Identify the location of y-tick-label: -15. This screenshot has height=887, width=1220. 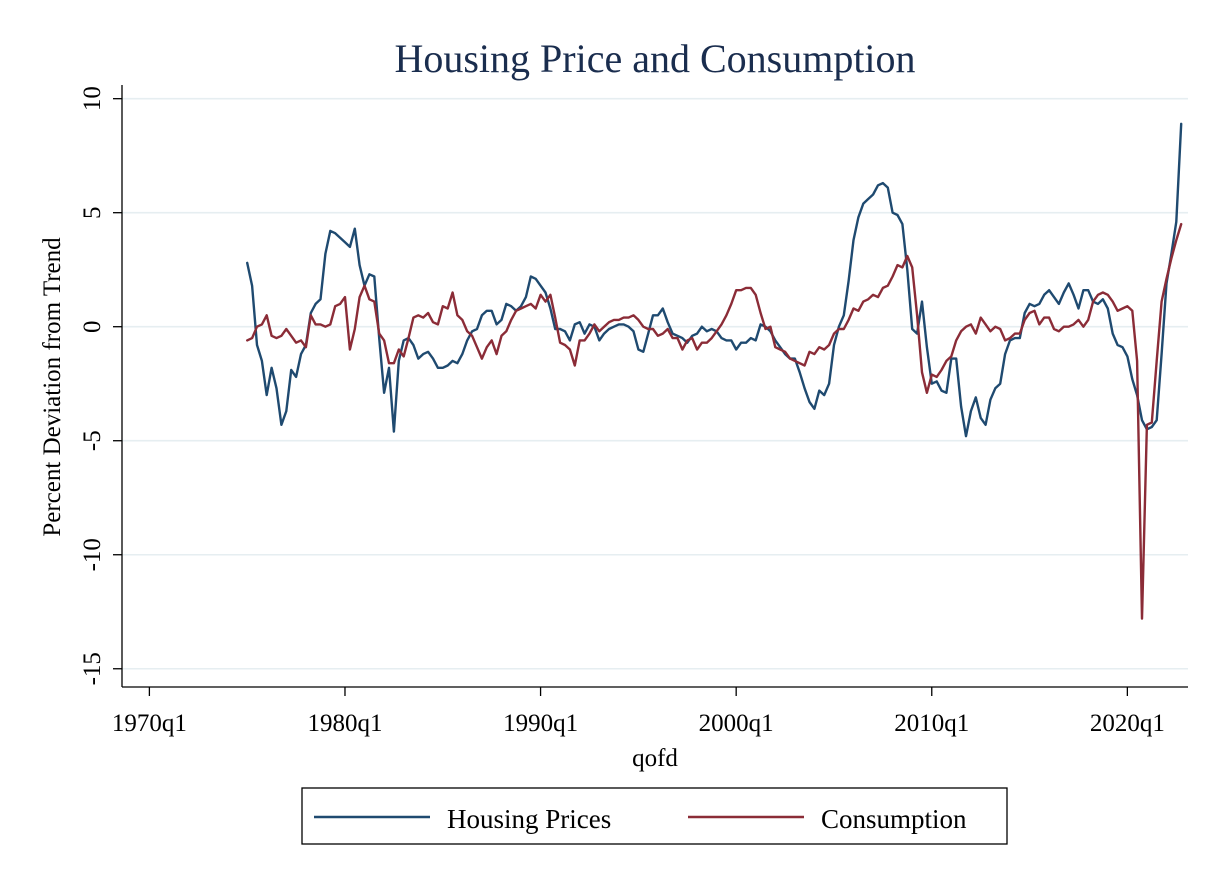
(92, 668).